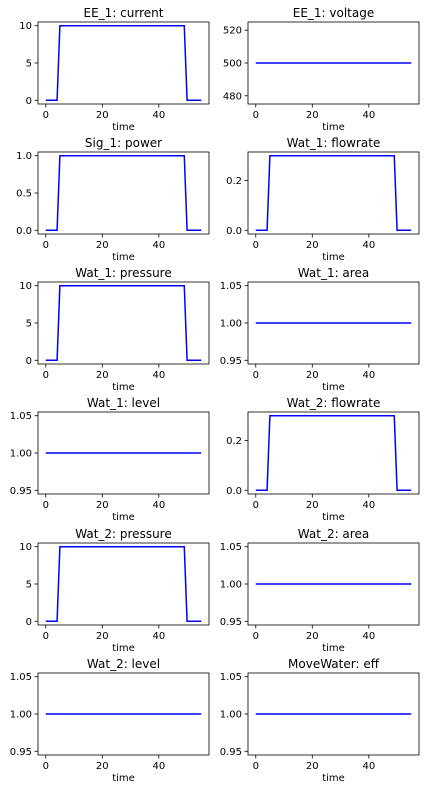 The width and height of the screenshot is (426, 788). Describe the element at coordinates (24, 194) in the screenshot. I see `y-tick-label: 0.5` at that location.